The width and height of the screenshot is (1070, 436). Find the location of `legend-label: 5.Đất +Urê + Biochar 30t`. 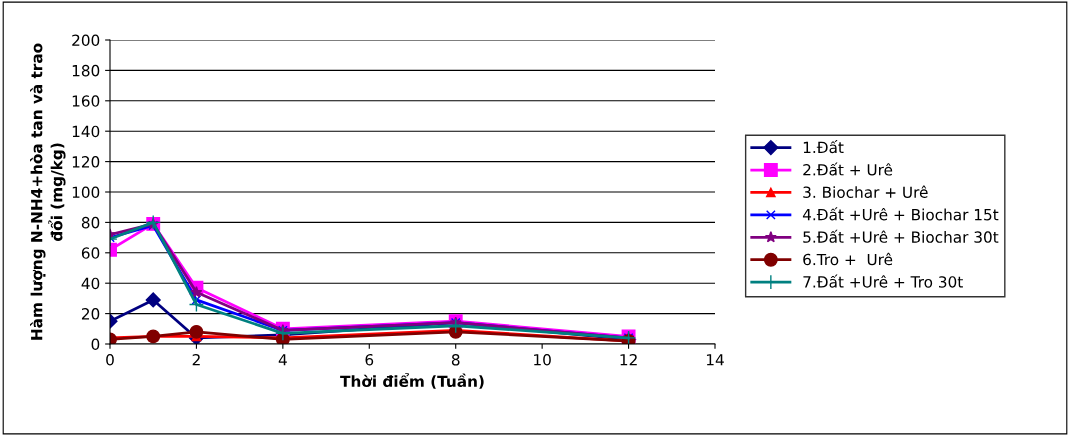

legend-label: 5.Đất +Urê + Biochar 30t is located at coordinates (901, 236).